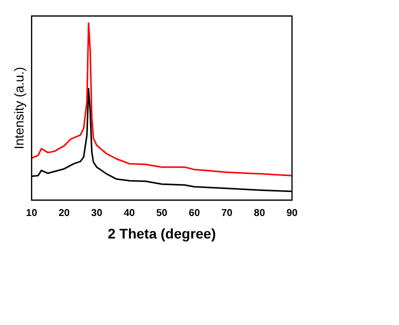 Image resolution: width=399 pixels, height=325 pixels. I want to click on x-axis-title: 2 Theta (degree), so click(162, 233).